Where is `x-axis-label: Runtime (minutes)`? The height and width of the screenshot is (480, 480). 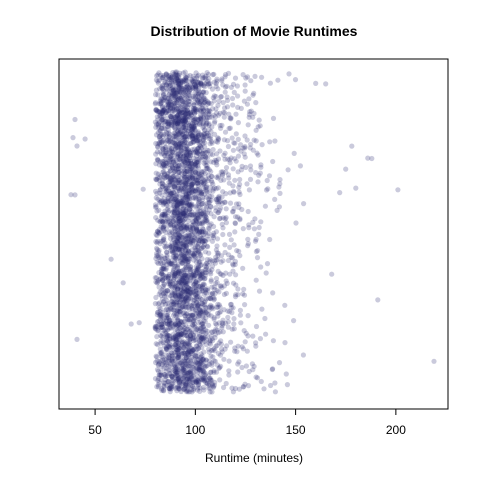
x-axis-label: Runtime (minutes) is located at coordinates (254, 458).